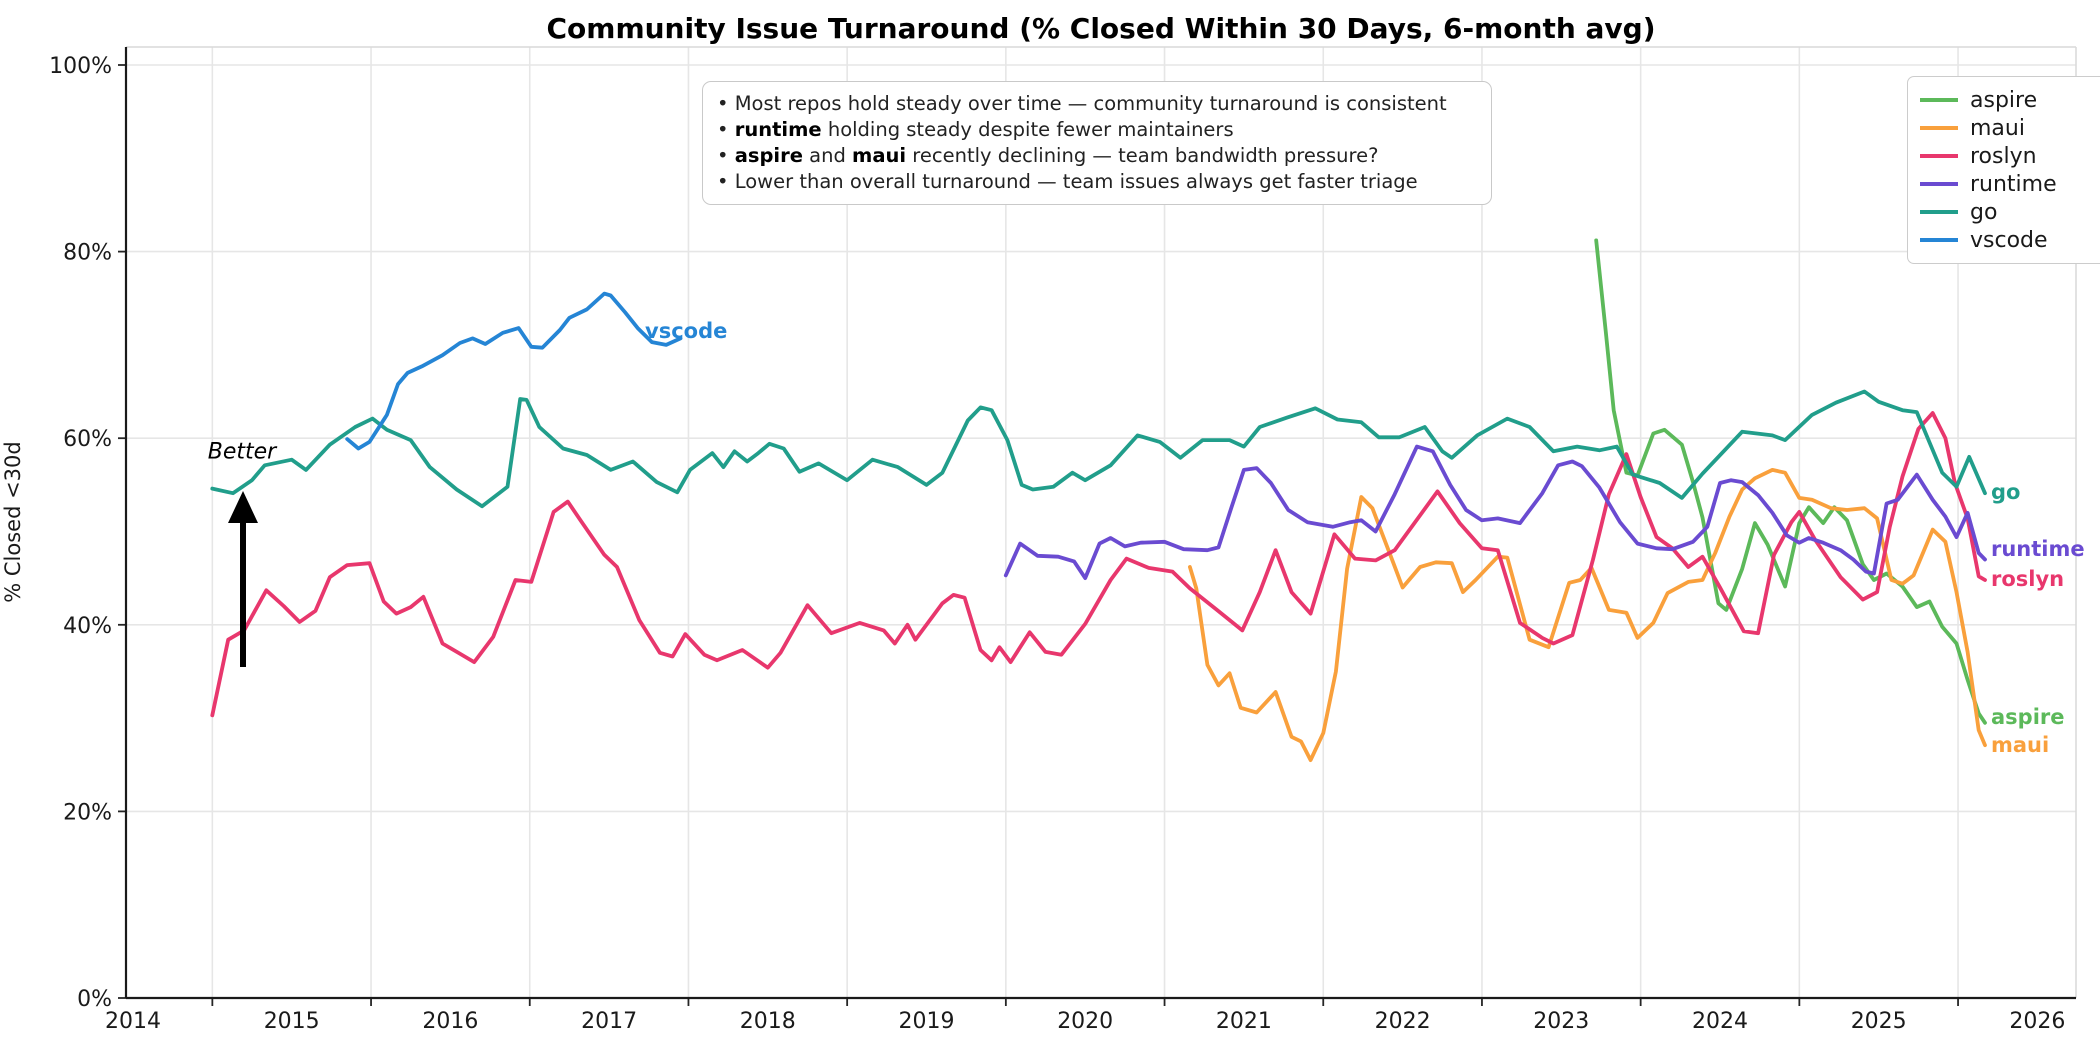 The image size is (2100, 1050). I want to click on x-tick-label: 2016, so click(450, 1021).